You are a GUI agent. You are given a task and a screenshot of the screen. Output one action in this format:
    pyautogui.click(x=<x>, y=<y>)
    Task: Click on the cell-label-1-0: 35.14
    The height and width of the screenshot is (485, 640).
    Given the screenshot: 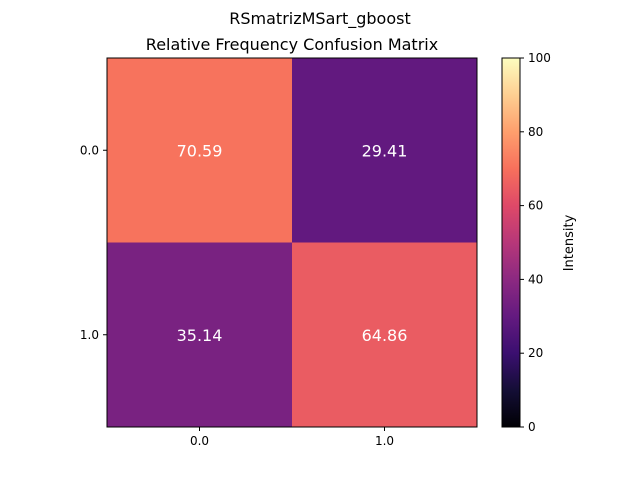 What is the action you would take?
    pyautogui.click(x=200, y=335)
    